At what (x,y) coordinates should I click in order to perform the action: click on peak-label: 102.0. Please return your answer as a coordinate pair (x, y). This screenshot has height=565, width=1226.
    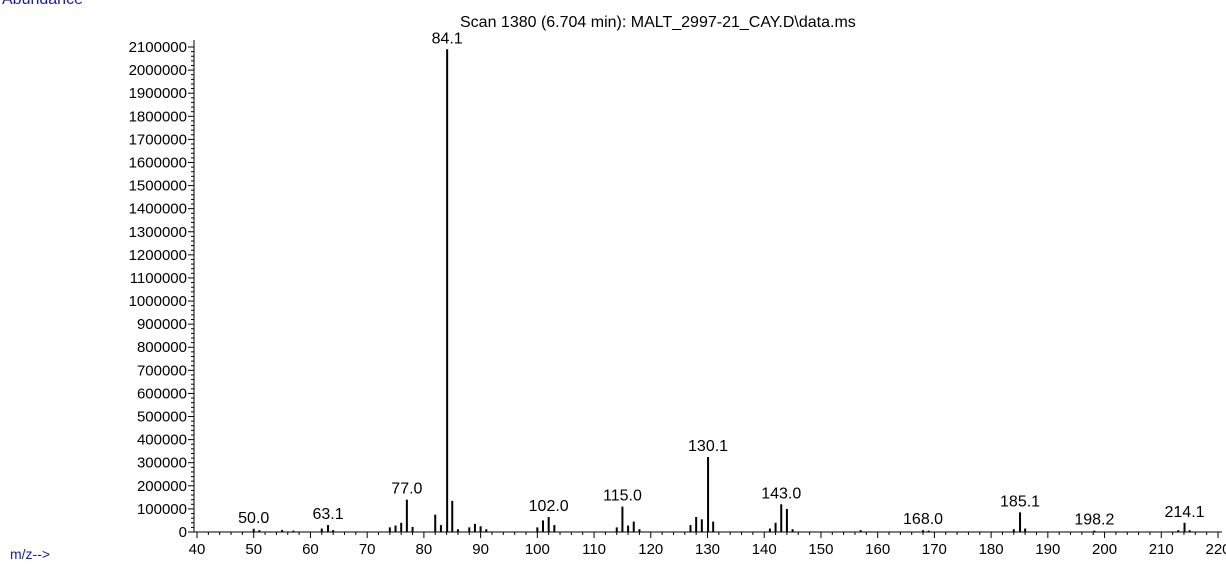
    Looking at the image, I should click on (549, 506).